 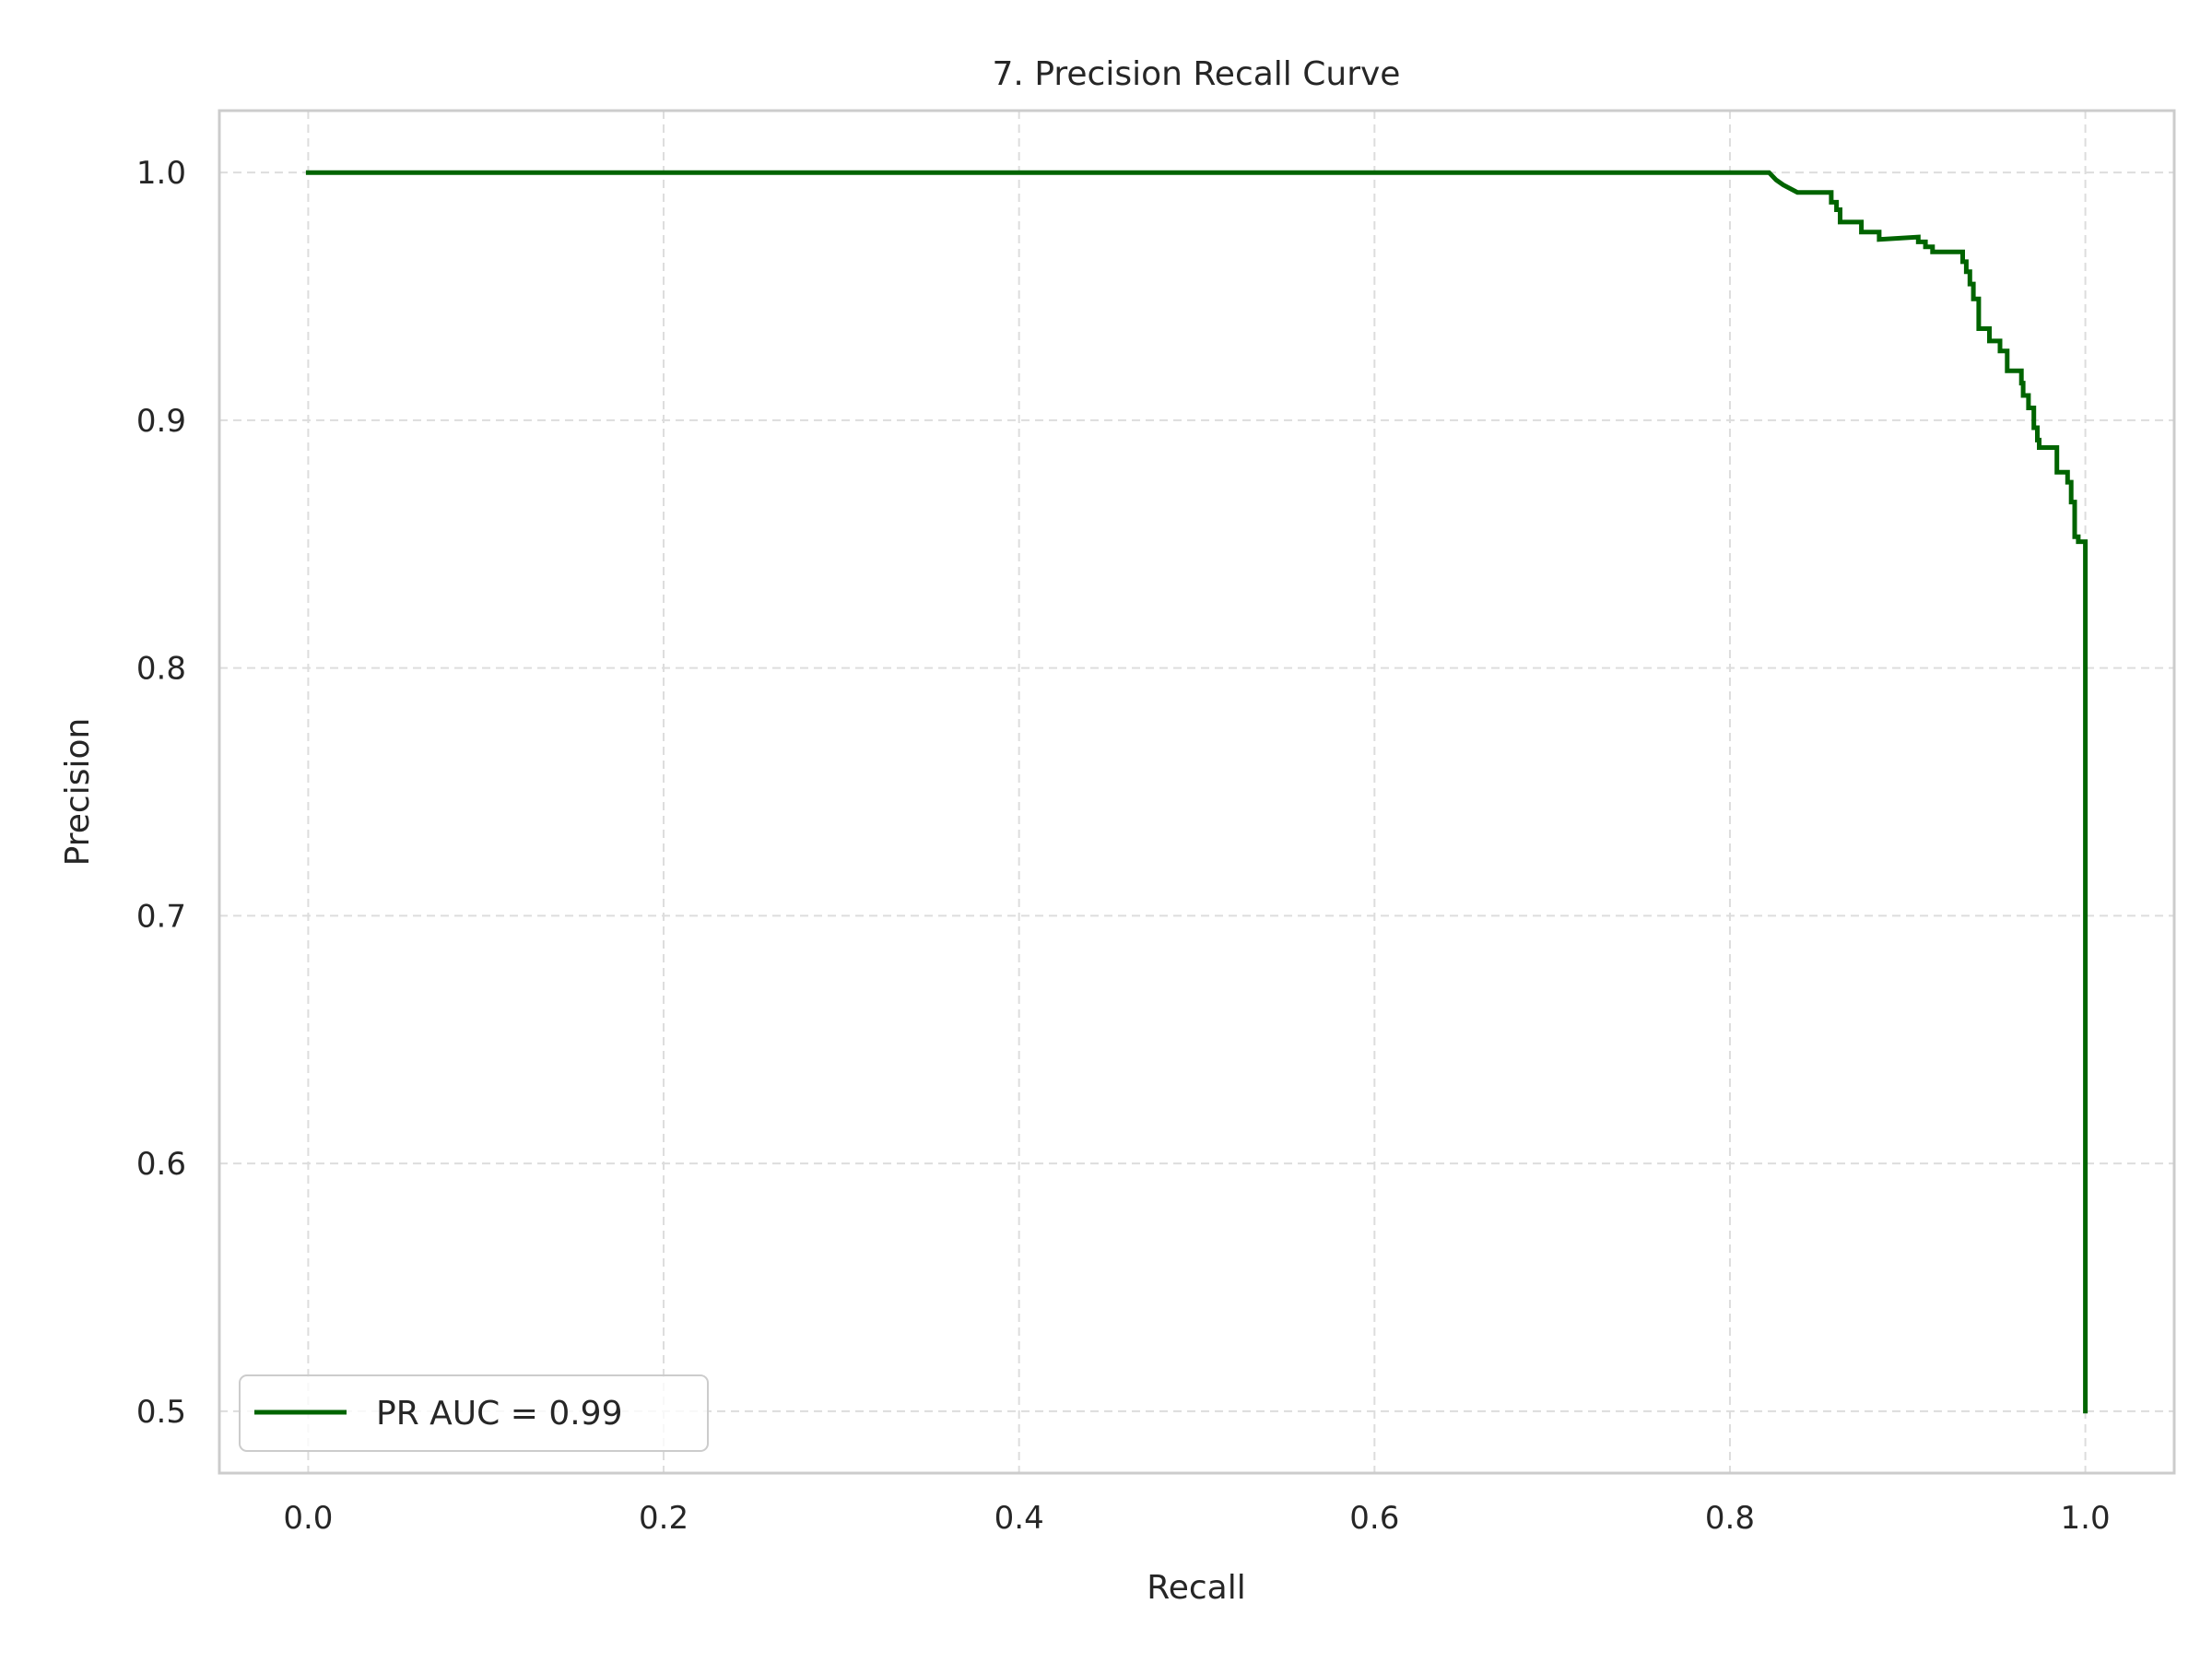 I want to click on legend-box, so click(x=474, y=1413).